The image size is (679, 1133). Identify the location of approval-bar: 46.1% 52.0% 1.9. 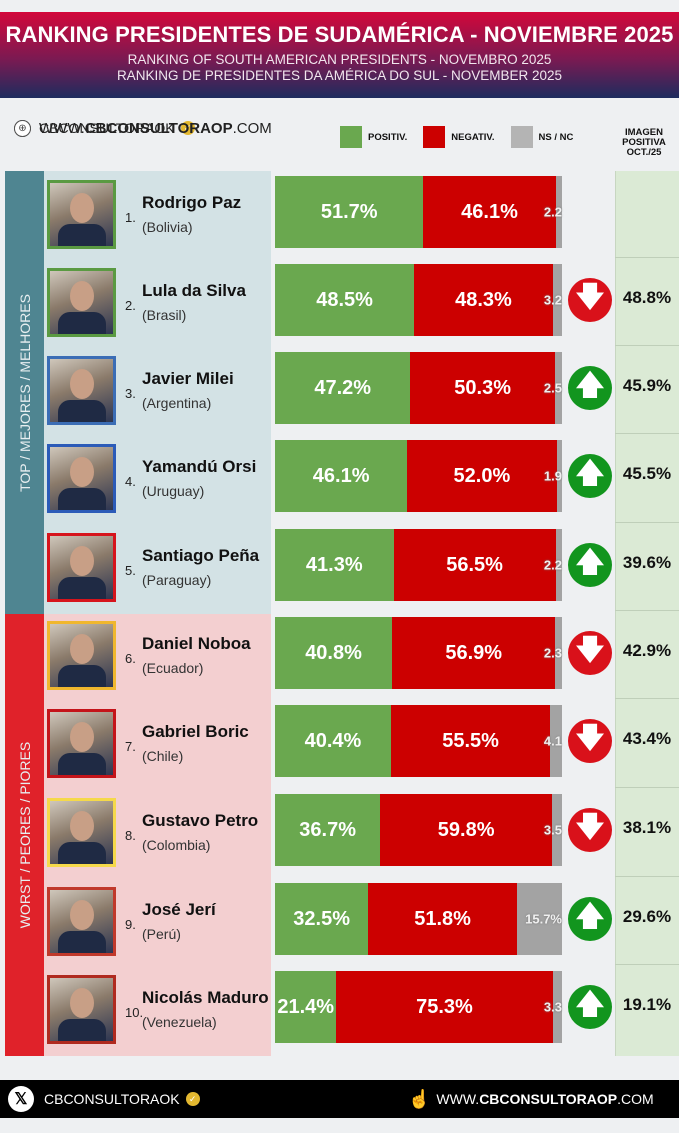
(418, 476).